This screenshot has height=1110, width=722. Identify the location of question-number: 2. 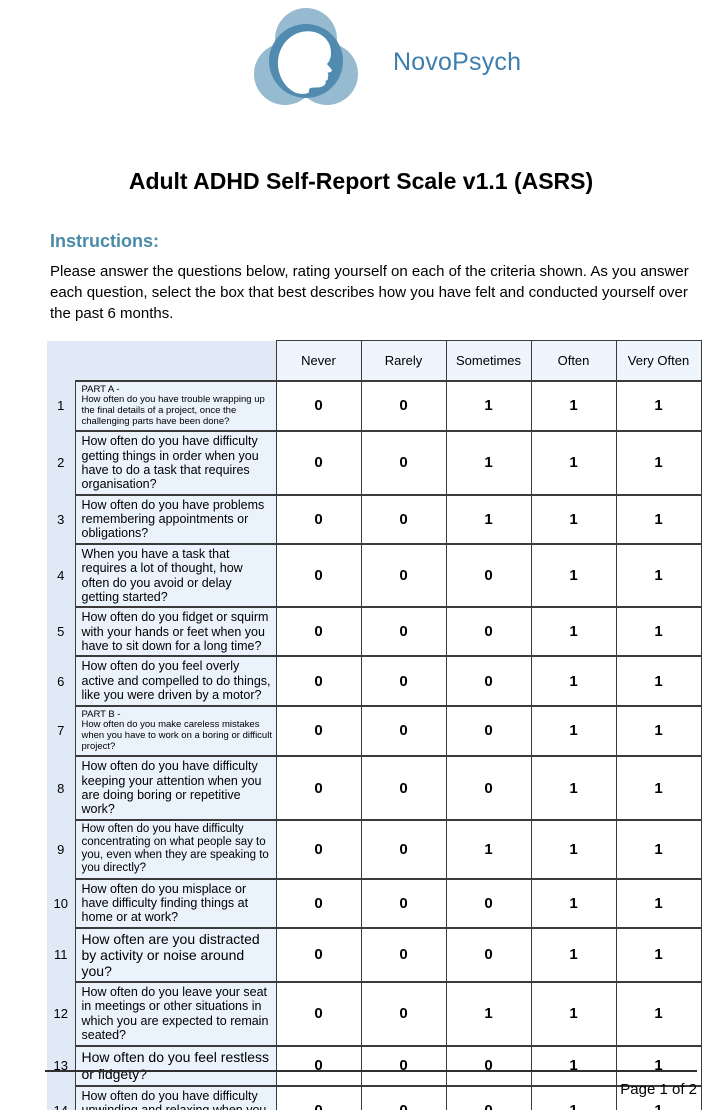
(61, 463).